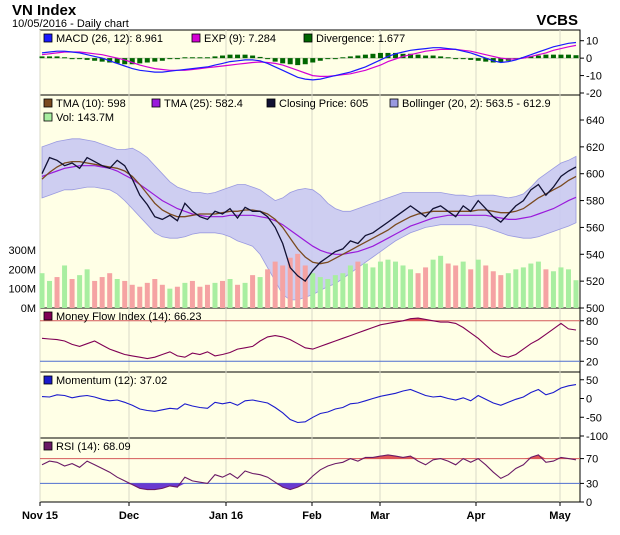  What do you see at coordinates (476, 104) in the screenshot?
I see `legend-label: Bollinger (20, 2): 563.5 - 612.9` at bounding box center [476, 104].